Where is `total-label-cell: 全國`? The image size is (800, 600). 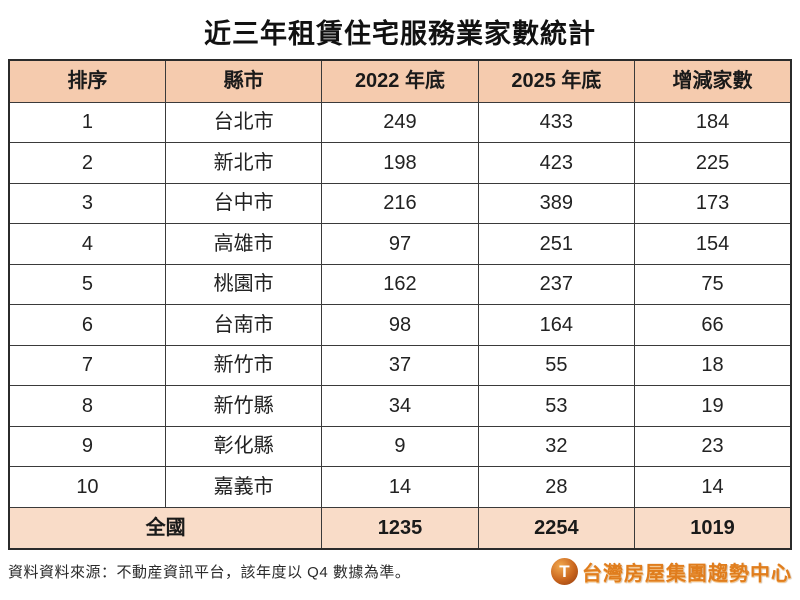 total-label-cell: 全國 is located at coordinates (165, 528).